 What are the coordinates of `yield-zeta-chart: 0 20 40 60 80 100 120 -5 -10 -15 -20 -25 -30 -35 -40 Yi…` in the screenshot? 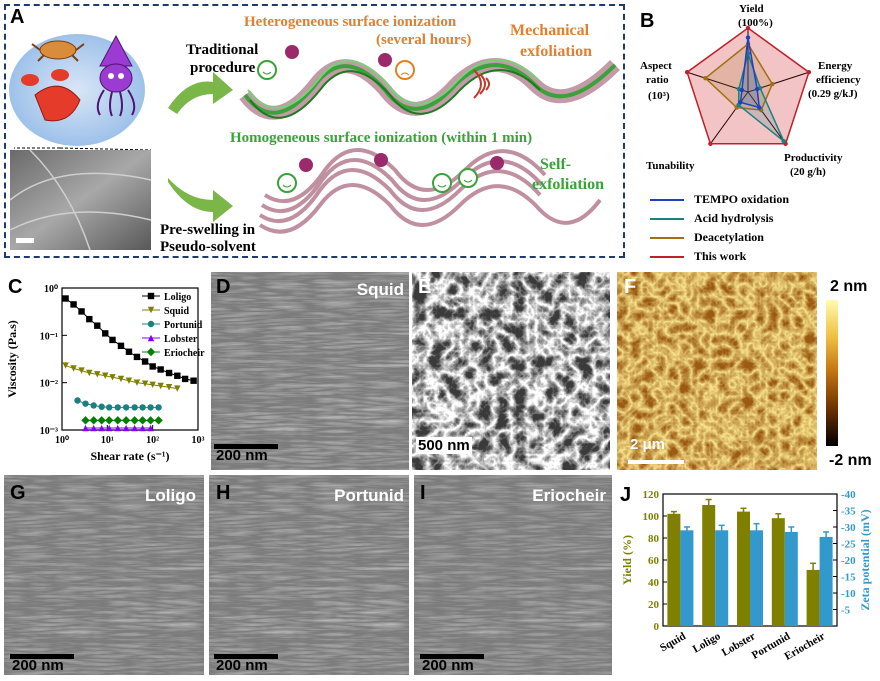 It's located at (746, 576).